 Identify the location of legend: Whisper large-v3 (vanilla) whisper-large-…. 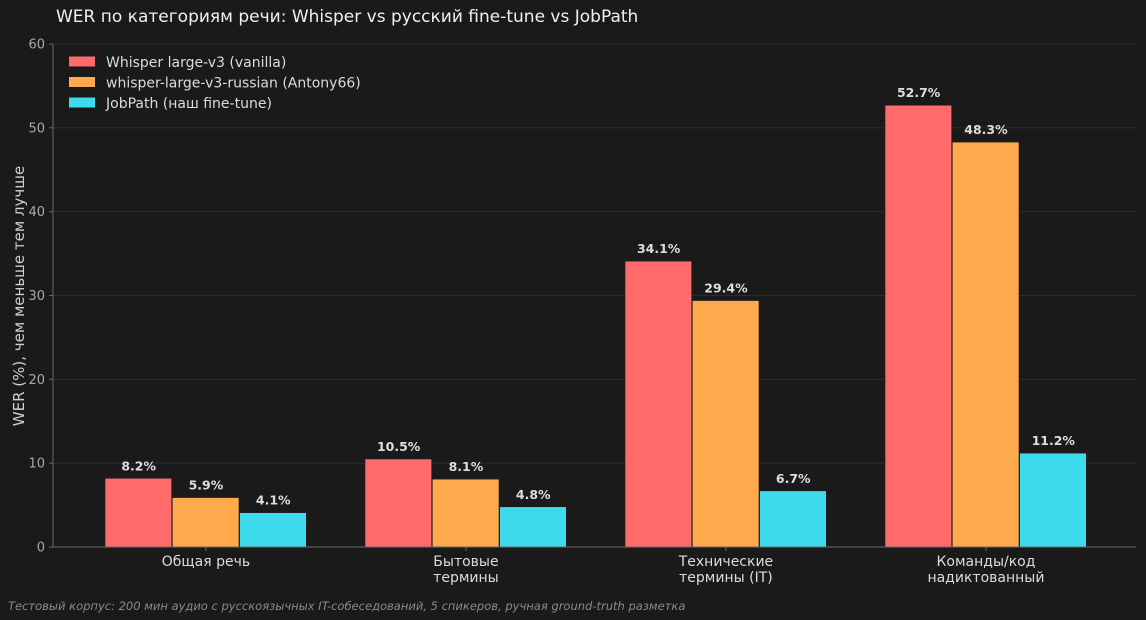
(215, 83).